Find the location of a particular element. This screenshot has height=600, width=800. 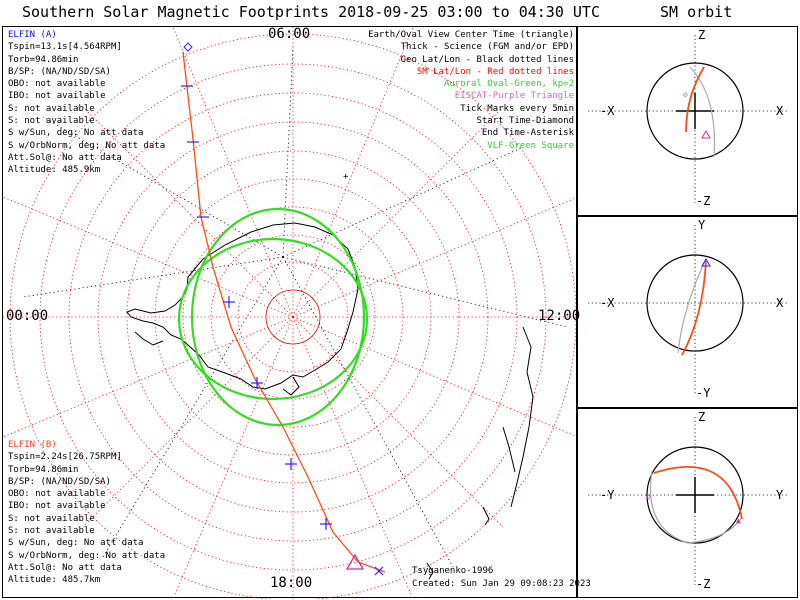

elfin-a-line: B/SP: (NA/ND/SD/SA) is located at coordinates (59, 71).